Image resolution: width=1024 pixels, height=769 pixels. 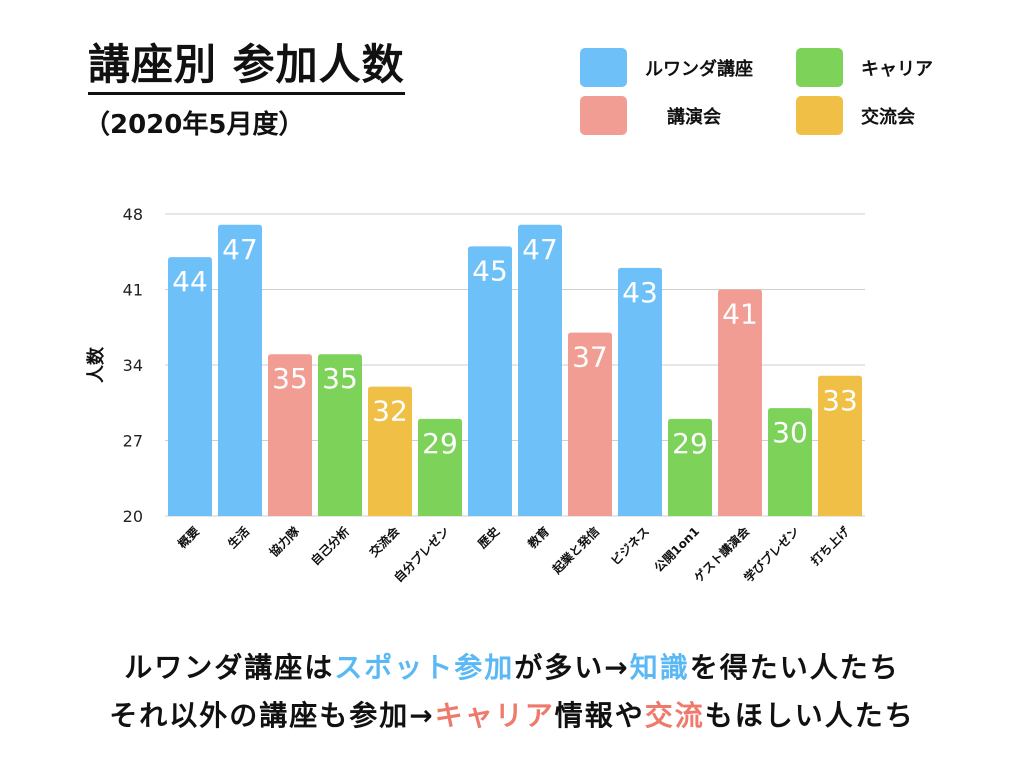 I want to click on y-tick-label-41: 41, so click(x=133, y=290).